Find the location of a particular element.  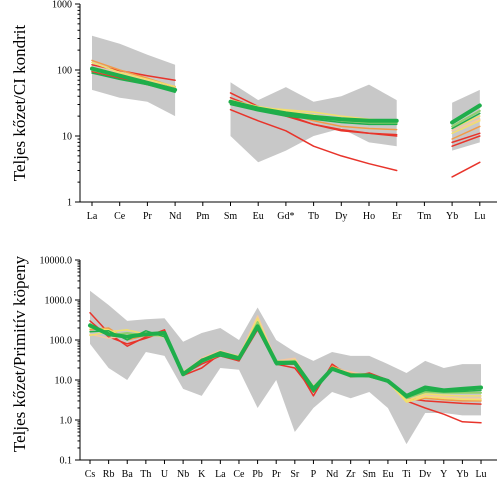

x-tick-label: Th is located at coordinates (145, 473).